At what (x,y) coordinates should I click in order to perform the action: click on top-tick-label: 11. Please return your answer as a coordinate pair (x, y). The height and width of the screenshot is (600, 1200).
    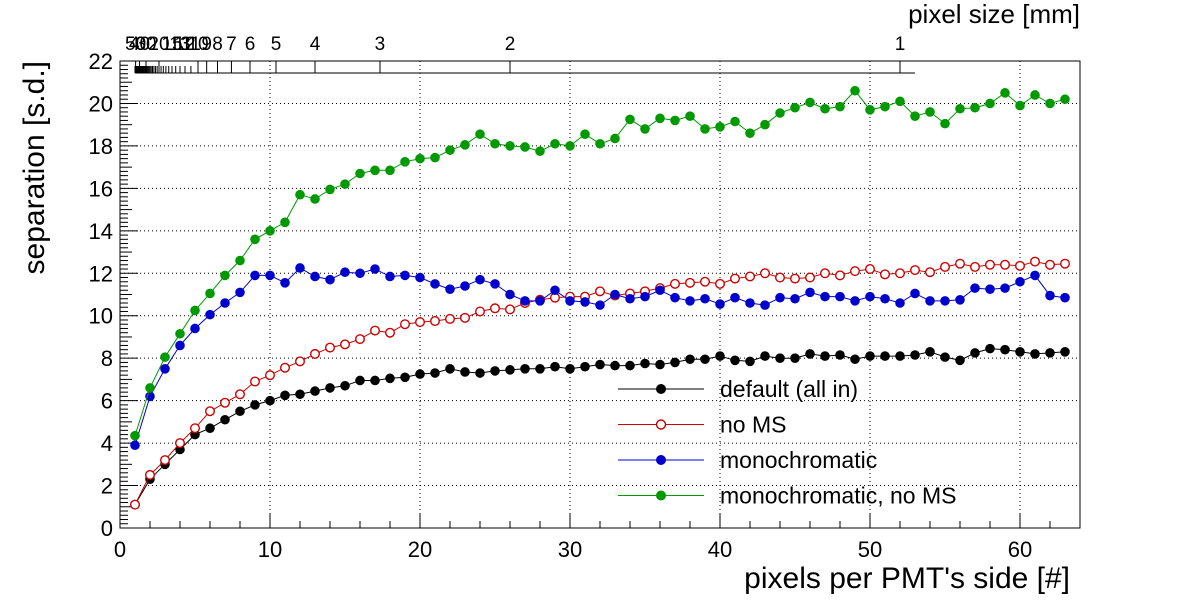
    Looking at the image, I should click on (191, 44).